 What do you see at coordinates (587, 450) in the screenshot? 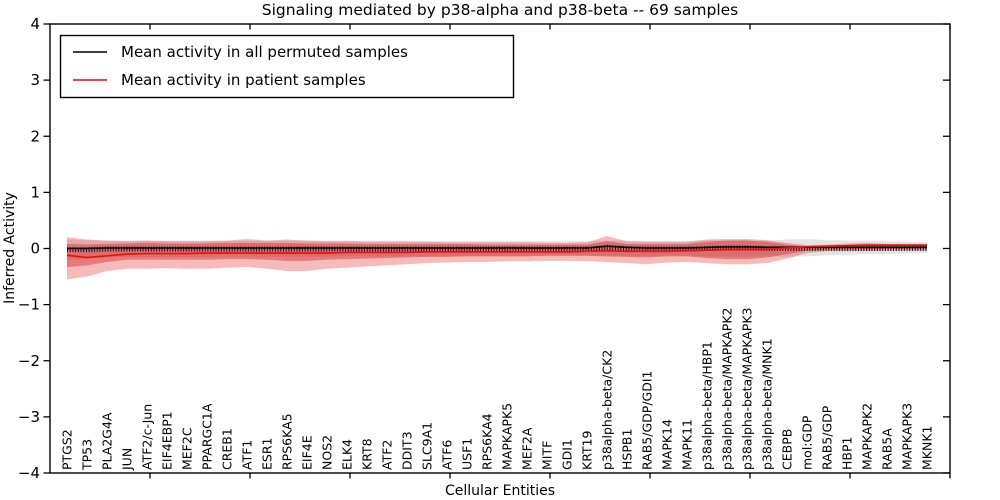
I see `x-category-label: KRT19` at bounding box center [587, 450].